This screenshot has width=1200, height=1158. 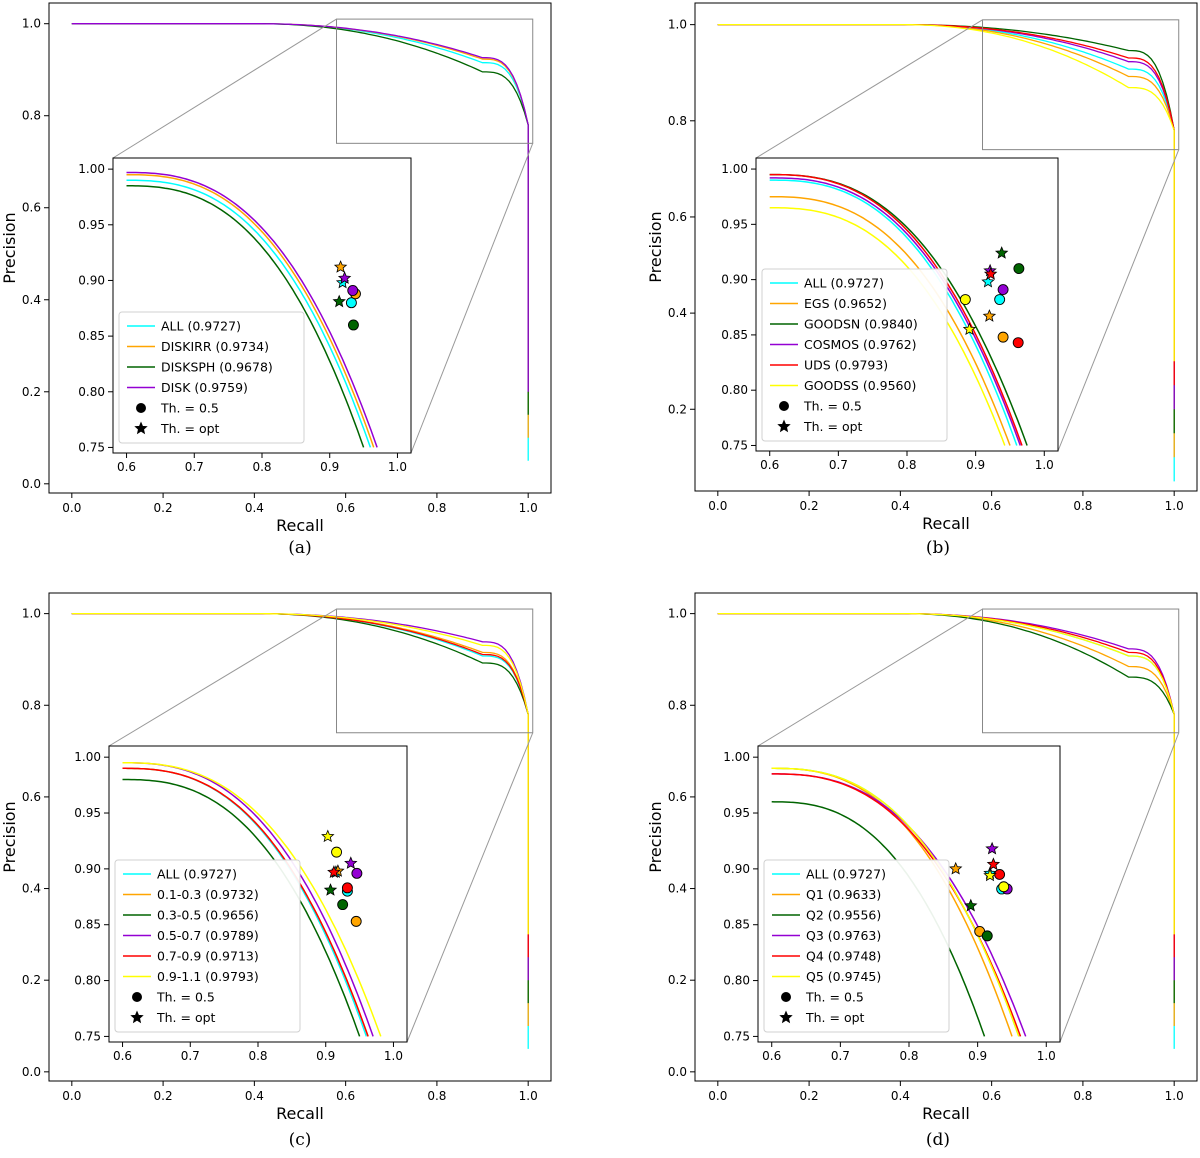 I want to click on legend-entry: DISKIRR (0.9734), so click(x=215, y=346).